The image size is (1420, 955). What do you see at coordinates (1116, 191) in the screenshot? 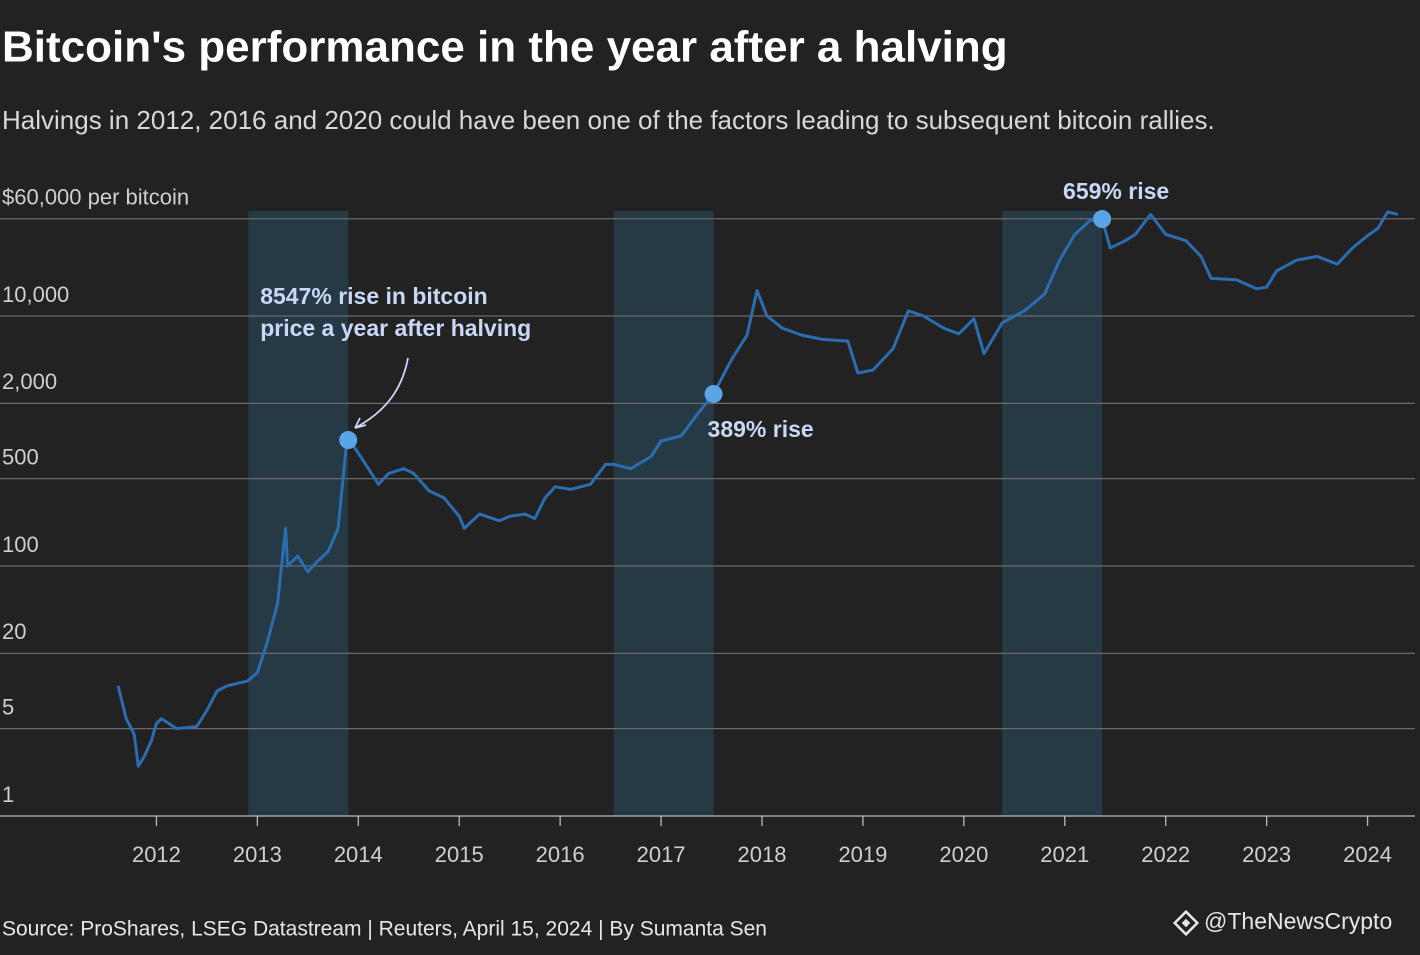
I see `annotation-text: 659% rise` at bounding box center [1116, 191].